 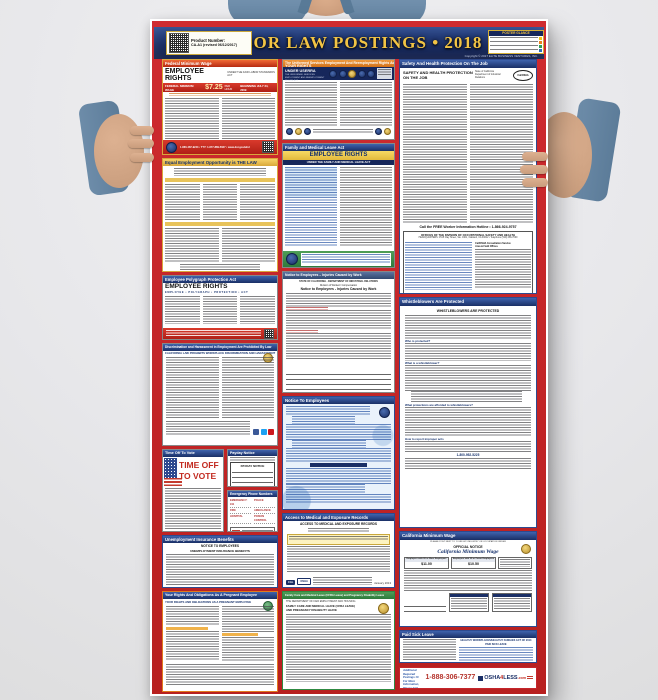 I want to click on unemployment-notice-line: NOTICE TO EMPLOYEES, so click(x=220, y=546).